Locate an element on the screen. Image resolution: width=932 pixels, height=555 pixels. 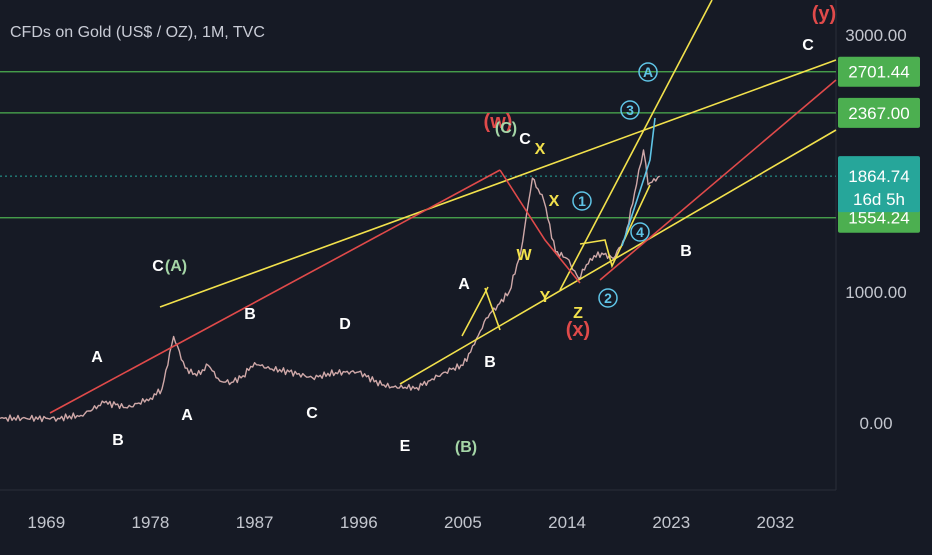
price-level-label: 2367.00 is located at coordinates (878, 113).